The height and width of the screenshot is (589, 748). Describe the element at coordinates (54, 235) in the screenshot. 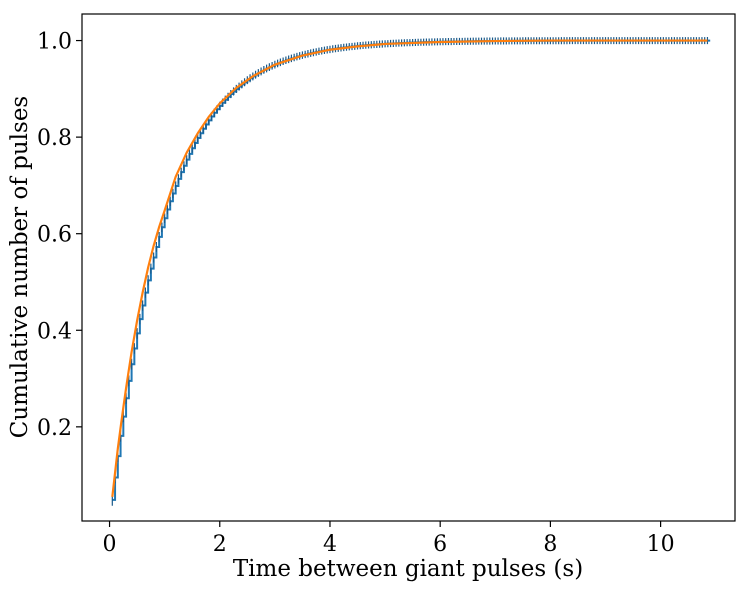

I see `y-tick-label-0.6: 0.6` at that location.